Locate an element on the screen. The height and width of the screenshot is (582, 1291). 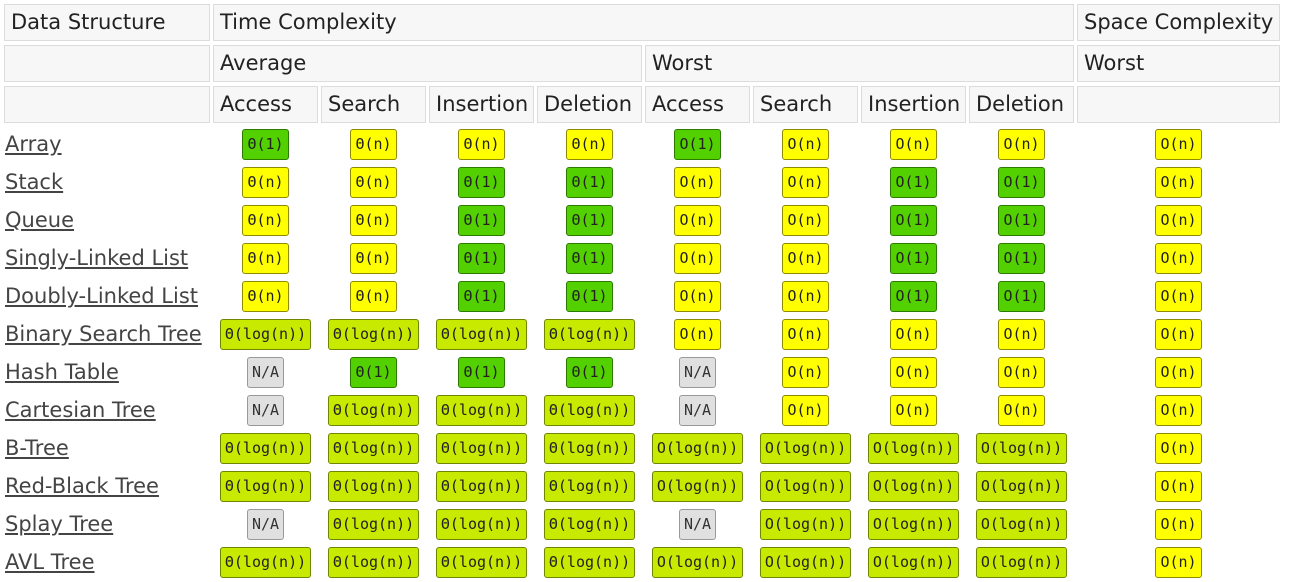
row-label-cartesian-tree: Cartesian Tree is located at coordinates (80, 410).